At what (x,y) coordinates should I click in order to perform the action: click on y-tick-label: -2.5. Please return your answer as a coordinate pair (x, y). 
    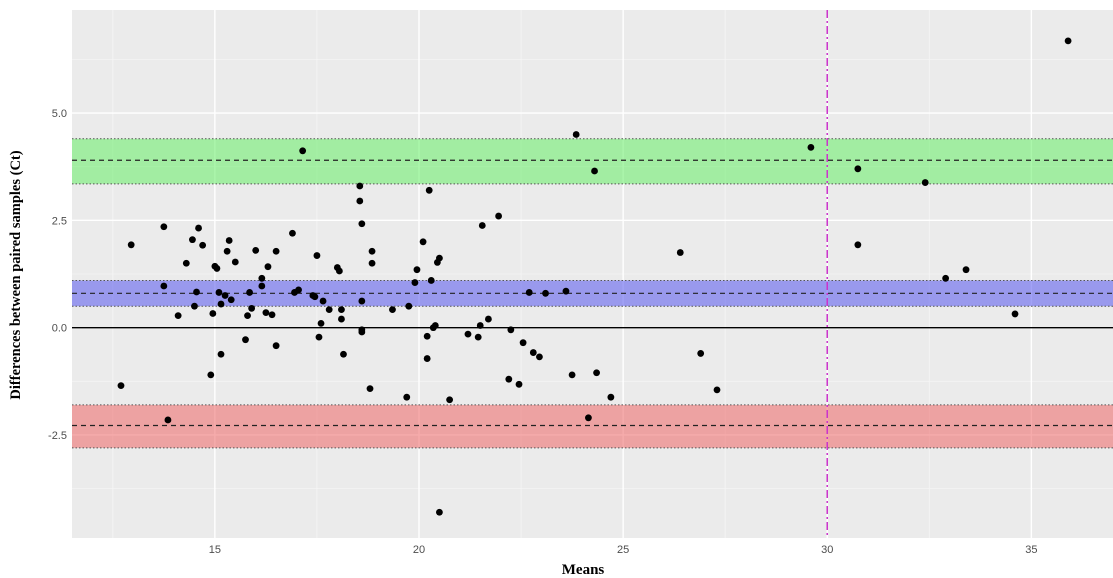
    Looking at the image, I should click on (57, 436).